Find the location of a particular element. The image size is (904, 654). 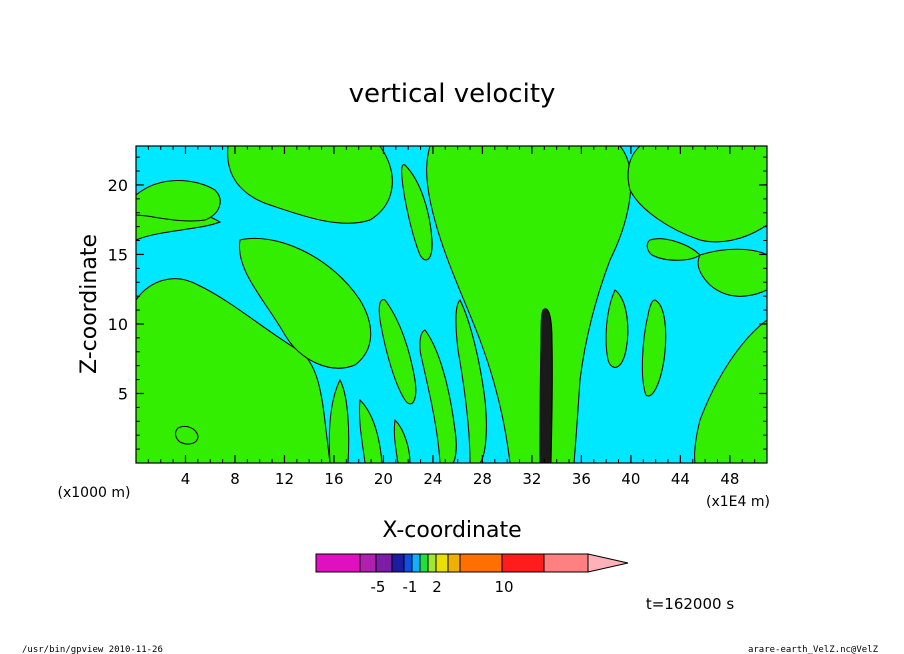

time-label: t=162000 s is located at coordinates (690, 604).